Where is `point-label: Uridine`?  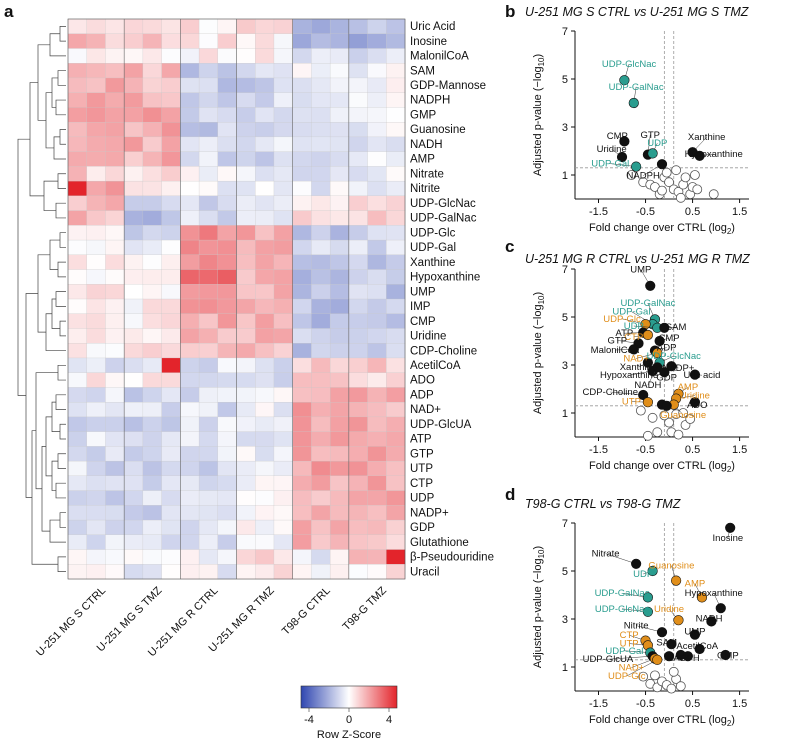 point-label: Uridine is located at coordinates (669, 609).